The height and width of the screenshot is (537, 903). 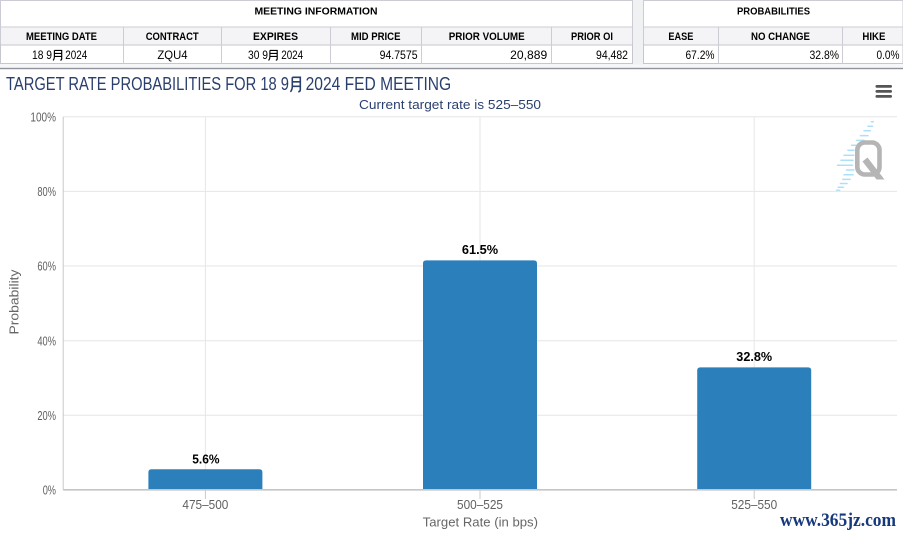 What do you see at coordinates (399, 55) in the screenshot?
I see `svg-text: 94.7575` at bounding box center [399, 55].